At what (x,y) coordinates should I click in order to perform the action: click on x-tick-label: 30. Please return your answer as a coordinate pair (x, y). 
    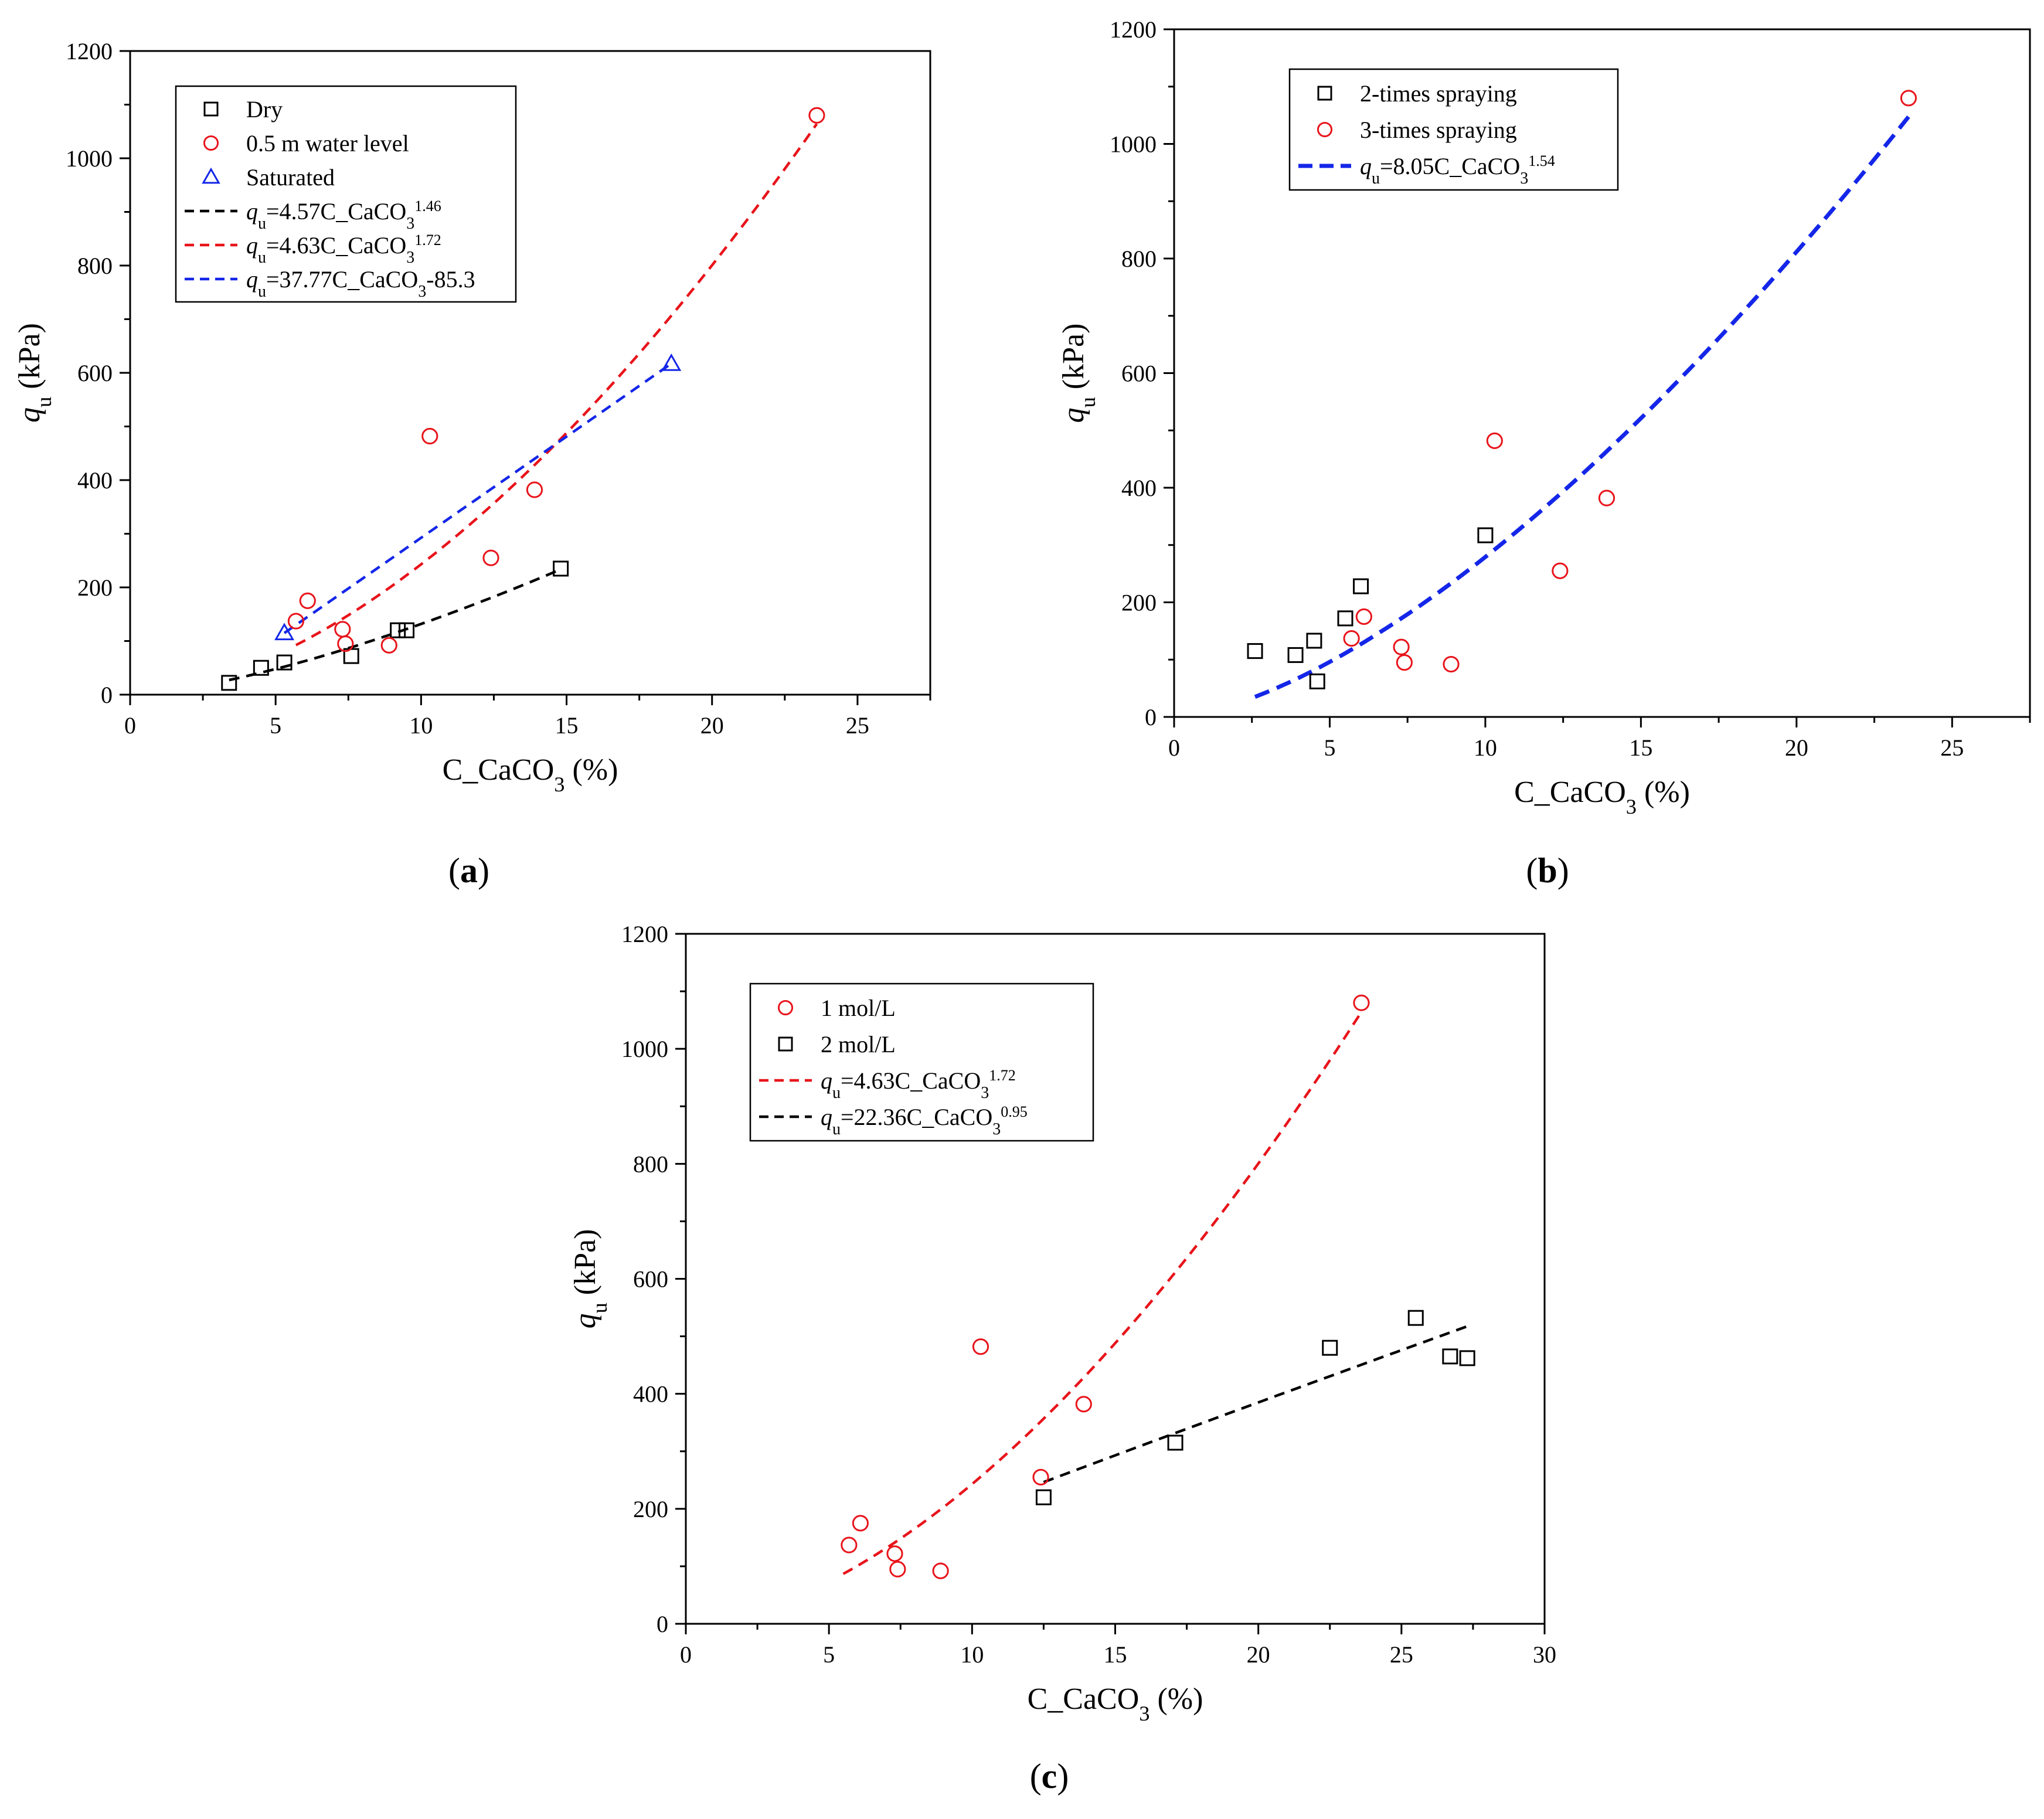
    Looking at the image, I should click on (1544, 1654).